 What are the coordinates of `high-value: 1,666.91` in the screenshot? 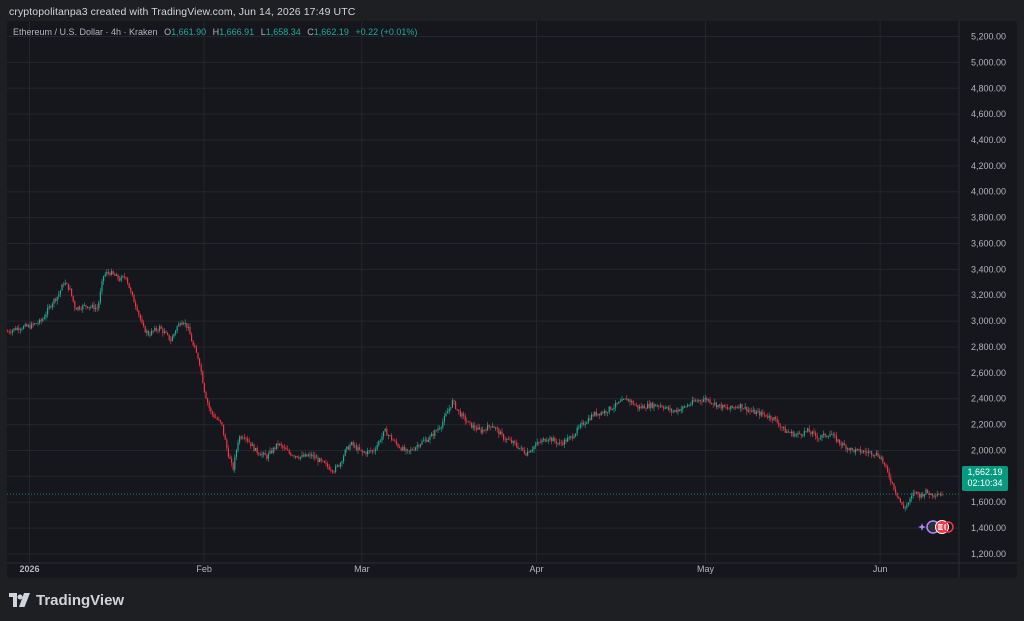 It's located at (237, 32).